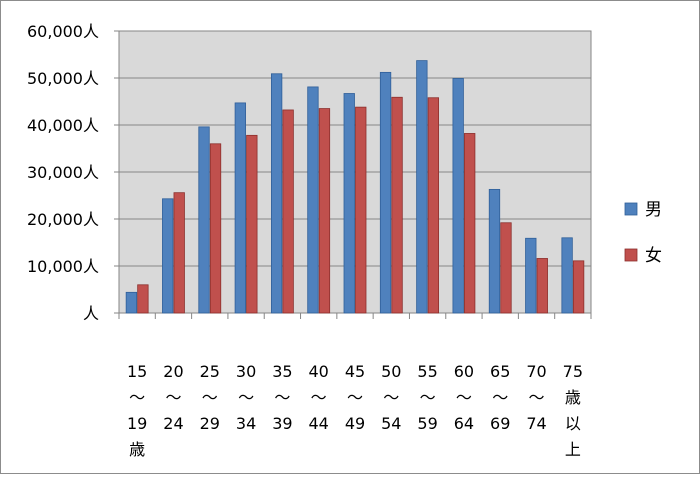 This screenshot has height=477, width=700. I want to click on x-tick-label: 50, so click(391, 371).